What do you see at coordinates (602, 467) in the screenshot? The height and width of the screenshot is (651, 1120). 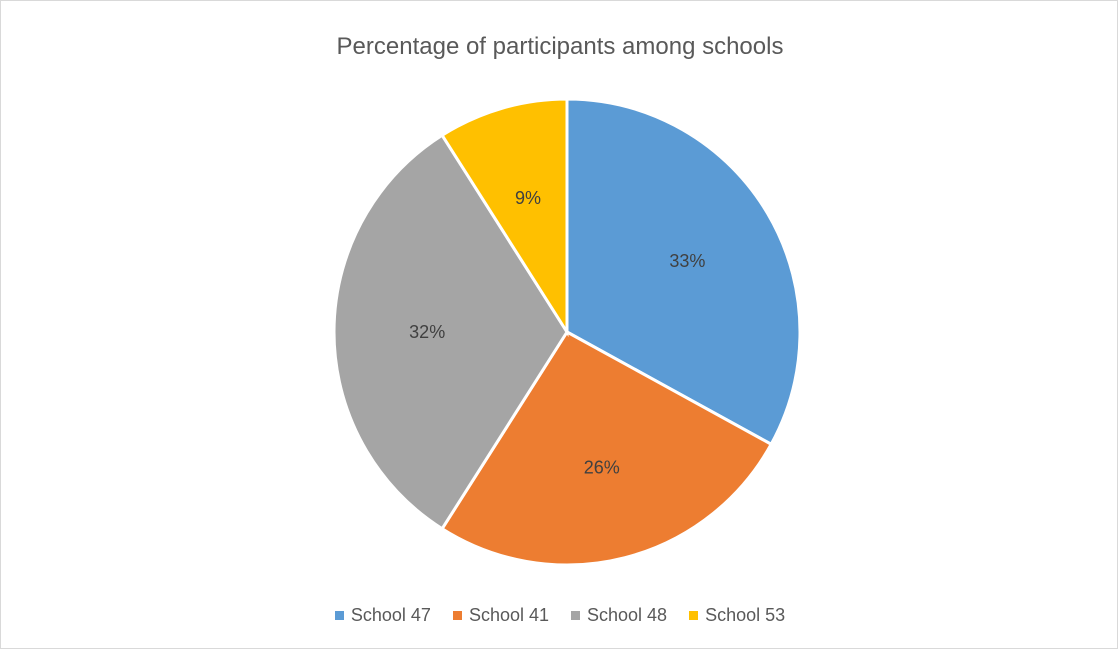 I see `data-label-school-41: 26%` at bounding box center [602, 467].